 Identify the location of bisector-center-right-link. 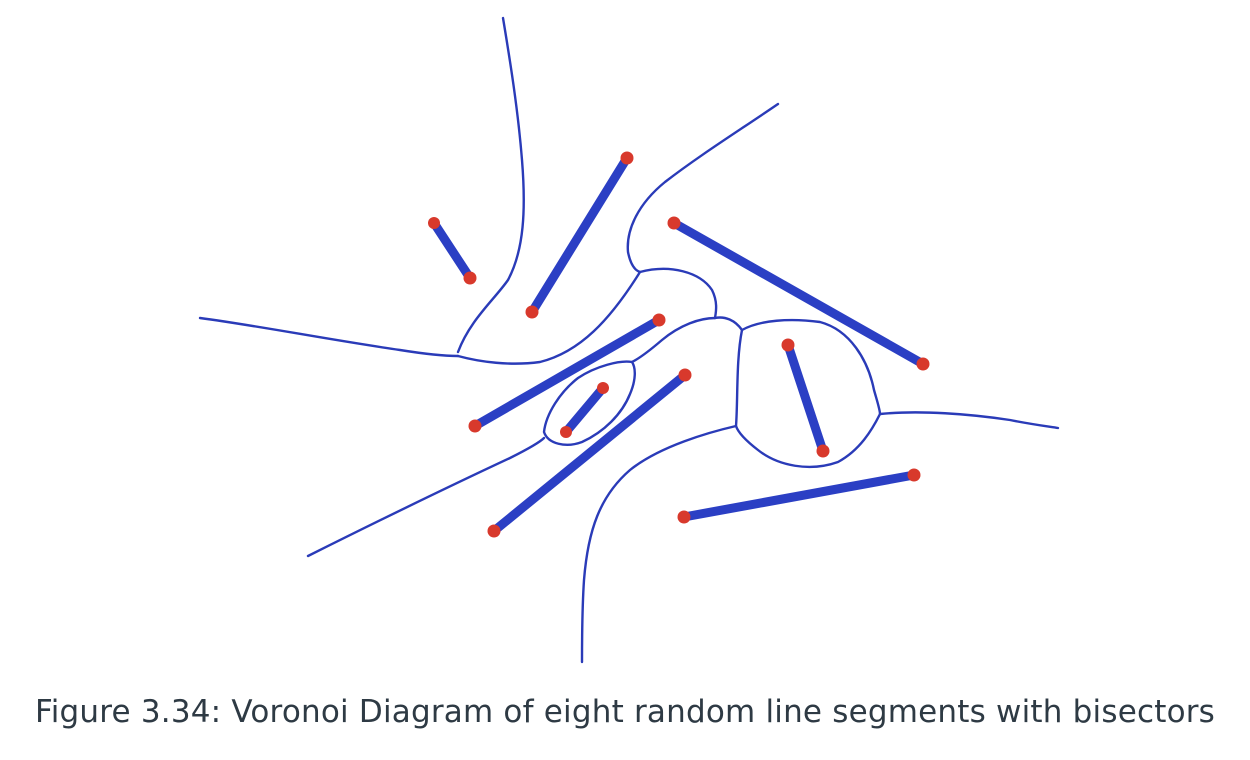
(728, 324).